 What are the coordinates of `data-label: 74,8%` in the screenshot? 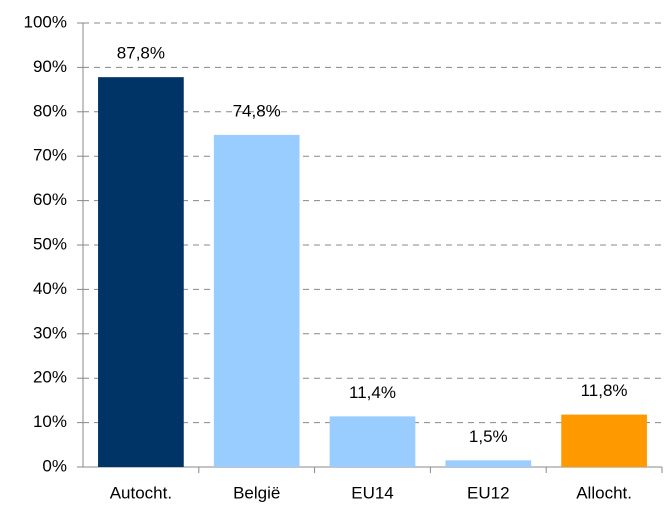 It's located at (257, 110).